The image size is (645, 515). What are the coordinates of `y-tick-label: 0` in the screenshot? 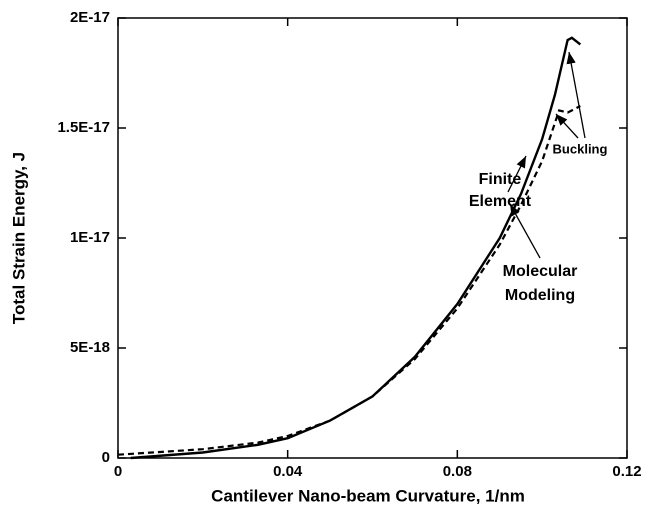 It's located at (106, 457).